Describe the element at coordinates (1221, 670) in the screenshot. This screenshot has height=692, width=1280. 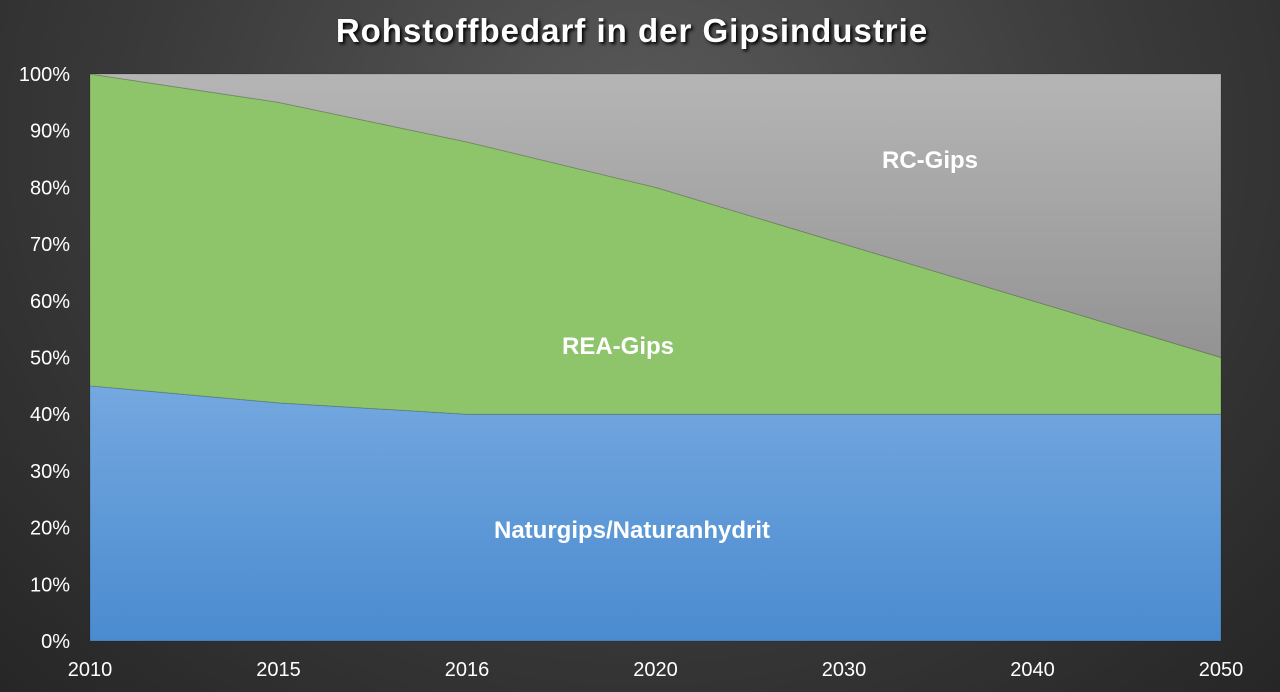
I see `x-tick-label: 2050` at that location.